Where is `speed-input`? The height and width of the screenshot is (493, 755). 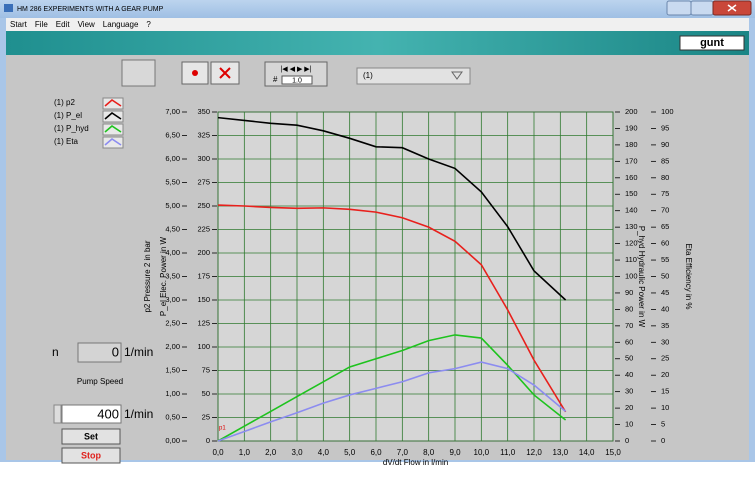
speed-input is located at coordinates (91, 414).